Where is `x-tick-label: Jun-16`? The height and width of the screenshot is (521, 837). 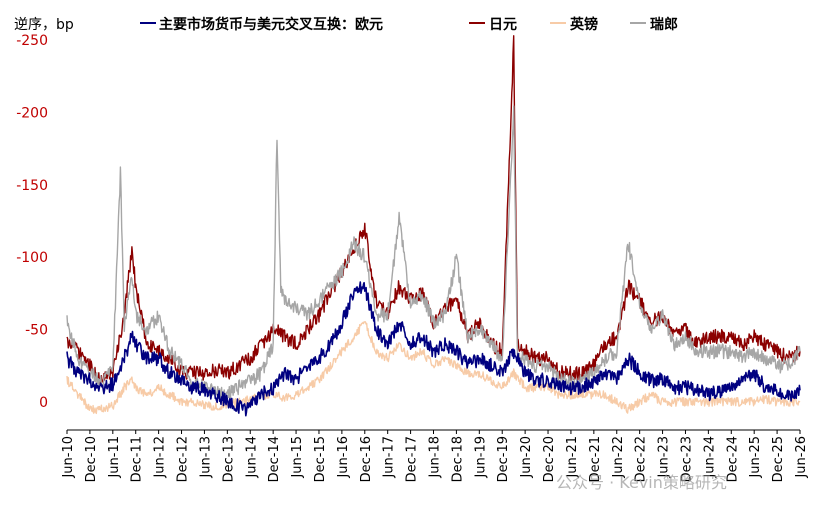
x-tick-label: Jun-16 is located at coordinates (343, 457).